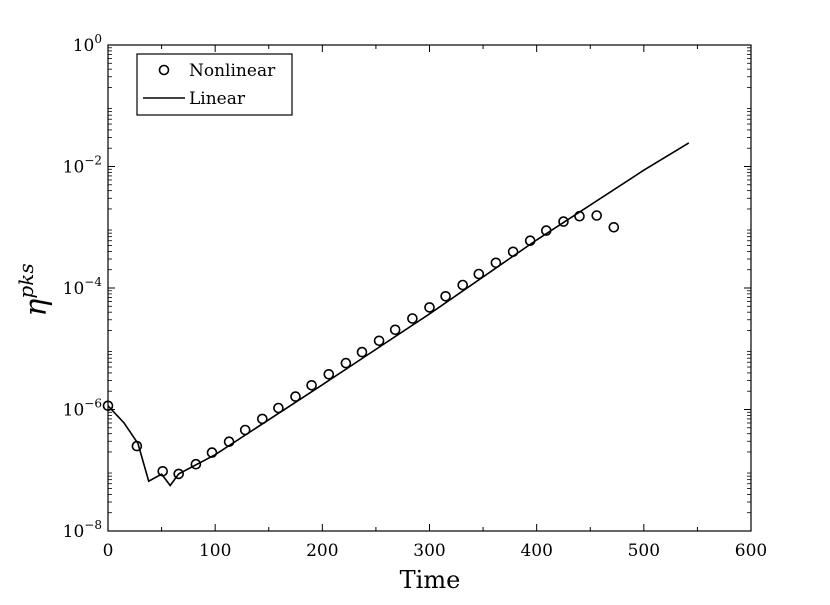  I want to click on x-axis-label: Time, so click(430, 580).